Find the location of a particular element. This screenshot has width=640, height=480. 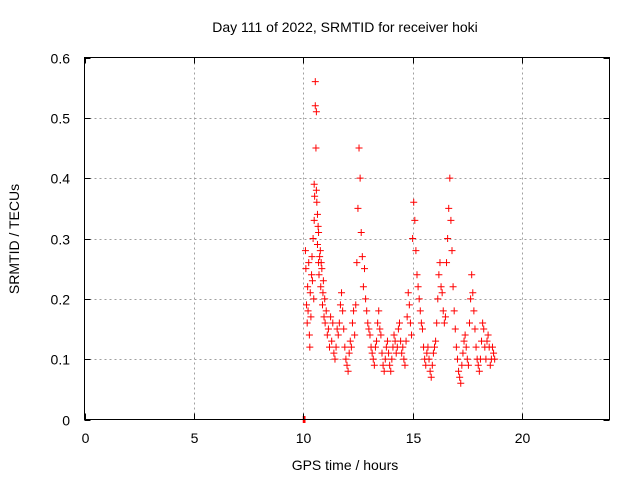

x-tick-label-0: 0 is located at coordinates (86, 438).